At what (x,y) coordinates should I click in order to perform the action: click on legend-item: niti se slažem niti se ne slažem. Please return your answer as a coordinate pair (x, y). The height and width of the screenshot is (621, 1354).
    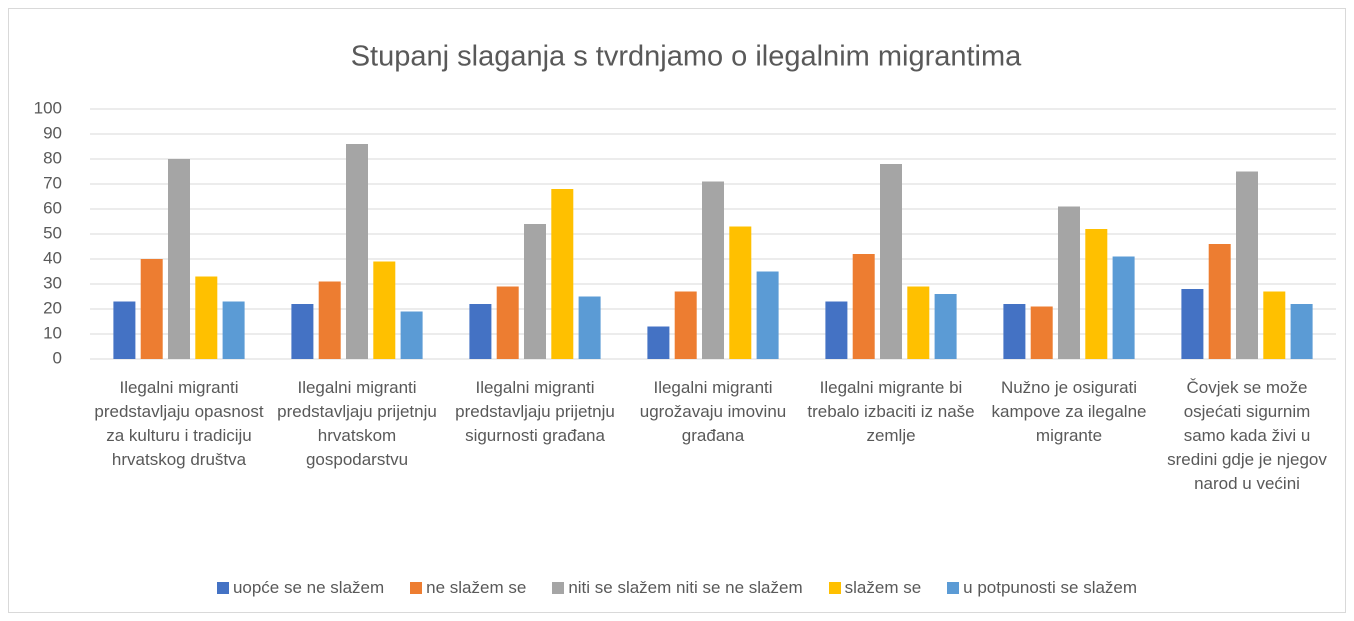
    Looking at the image, I should click on (677, 588).